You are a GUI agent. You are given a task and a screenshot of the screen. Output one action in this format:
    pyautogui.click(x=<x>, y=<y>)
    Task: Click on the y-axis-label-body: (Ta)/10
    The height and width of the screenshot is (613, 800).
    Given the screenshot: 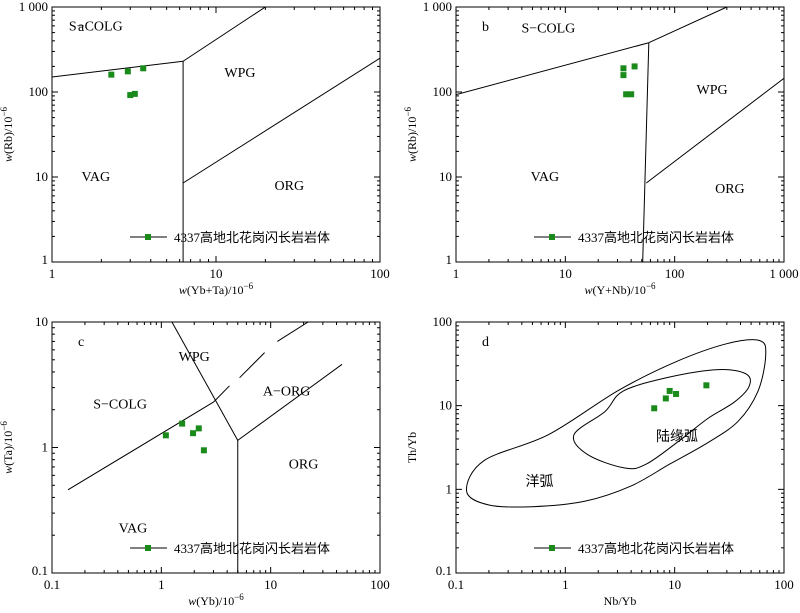 What is the action you would take?
    pyautogui.click(x=8, y=448)
    